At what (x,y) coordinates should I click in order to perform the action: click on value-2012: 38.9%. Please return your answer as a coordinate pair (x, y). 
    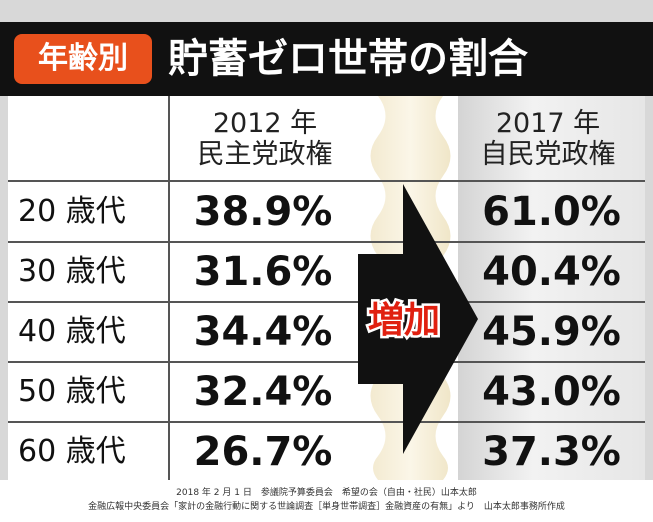
    Looking at the image, I should click on (263, 212).